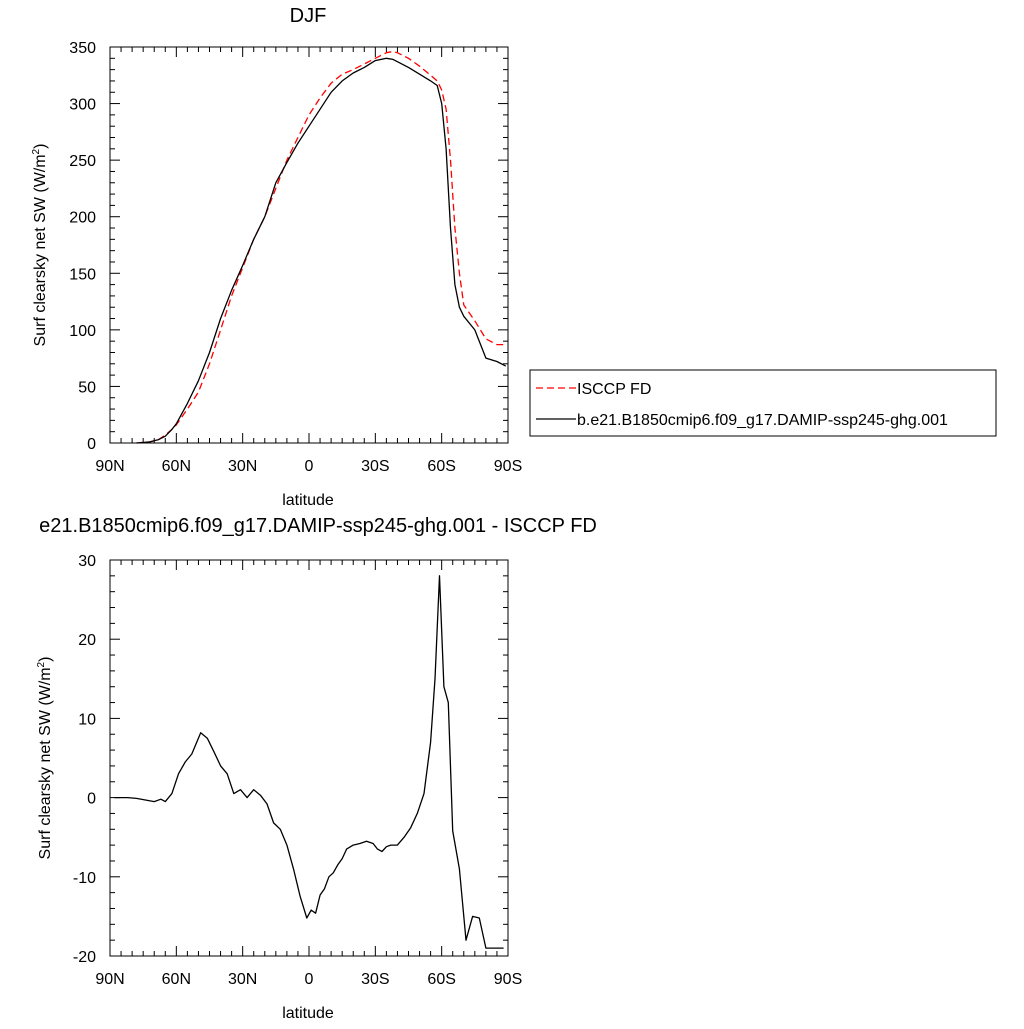 This screenshot has width=1024, height=1029. What do you see at coordinates (91, 444) in the screenshot?
I see `top-ytick-label: 0` at bounding box center [91, 444].